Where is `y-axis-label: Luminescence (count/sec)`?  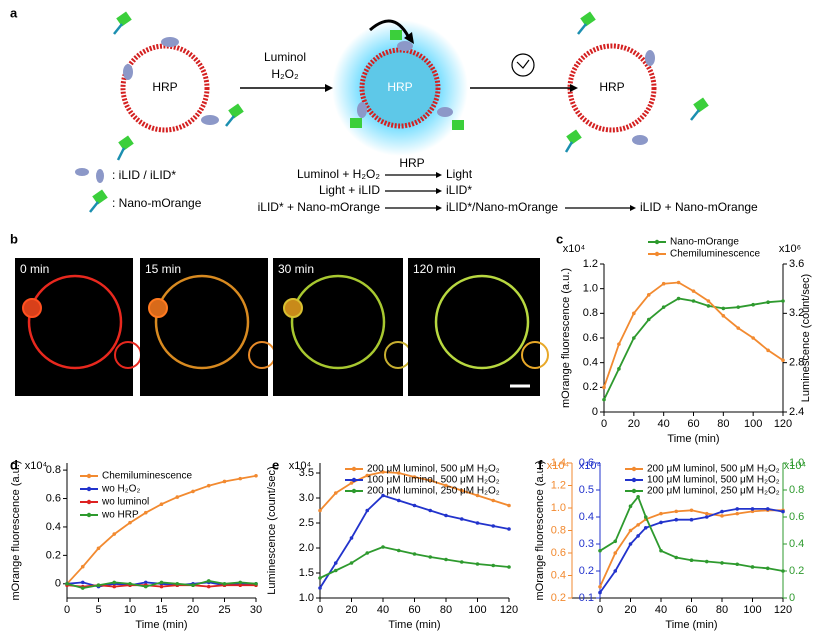 y-axis-label: Luminescence (count/sec) is located at coordinates (272, 530).